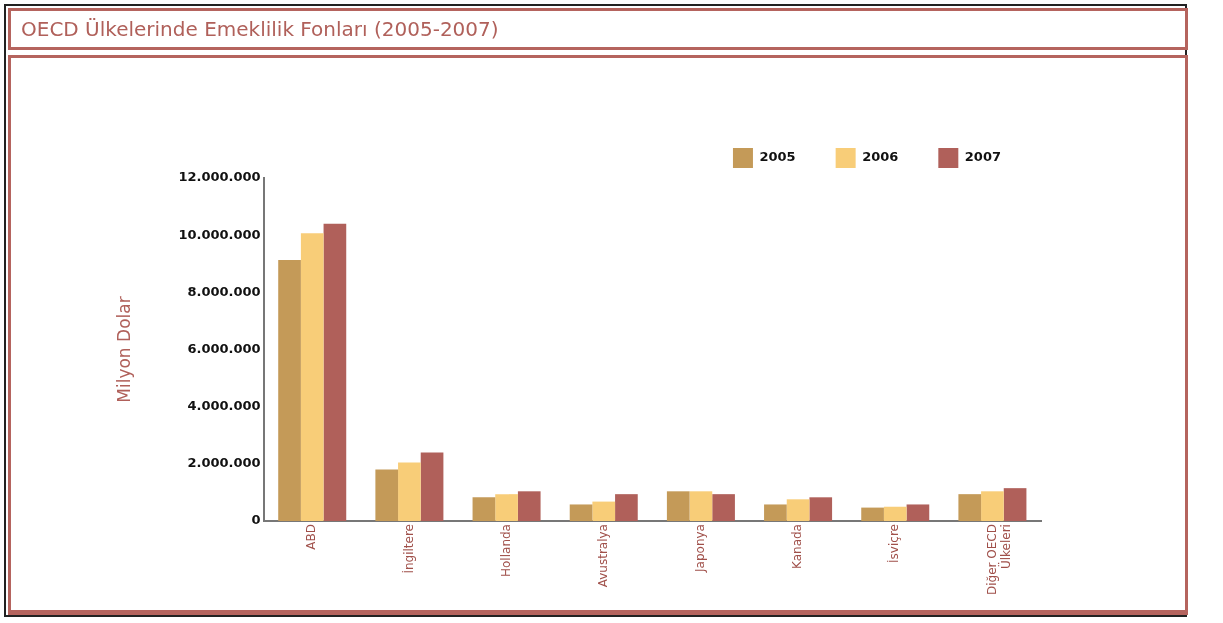  What do you see at coordinates (998, 559) in the screenshot?
I see `x-tick-label: Diğer OECD Ülkeleri` at bounding box center [998, 559].